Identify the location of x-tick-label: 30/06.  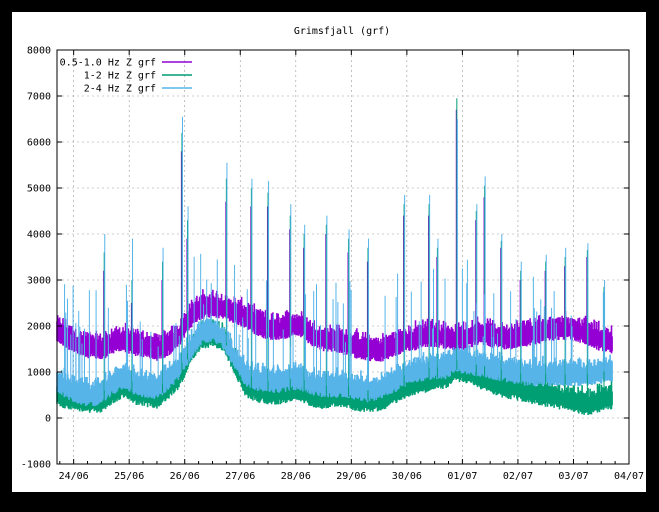
(407, 476).